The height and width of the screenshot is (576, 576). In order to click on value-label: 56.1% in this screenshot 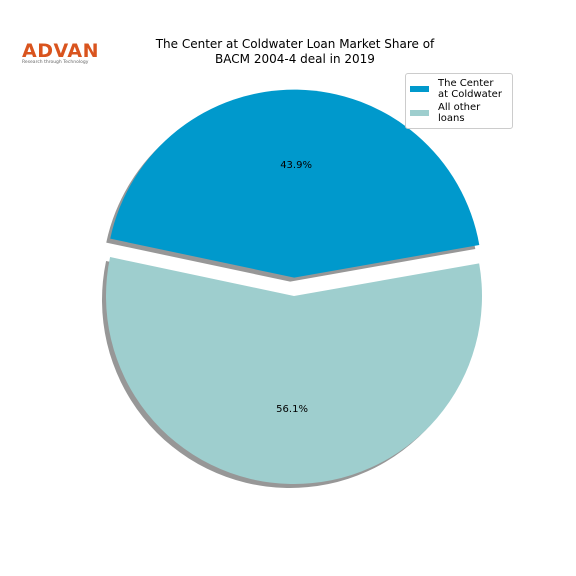, I will do `click(292, 409)`.